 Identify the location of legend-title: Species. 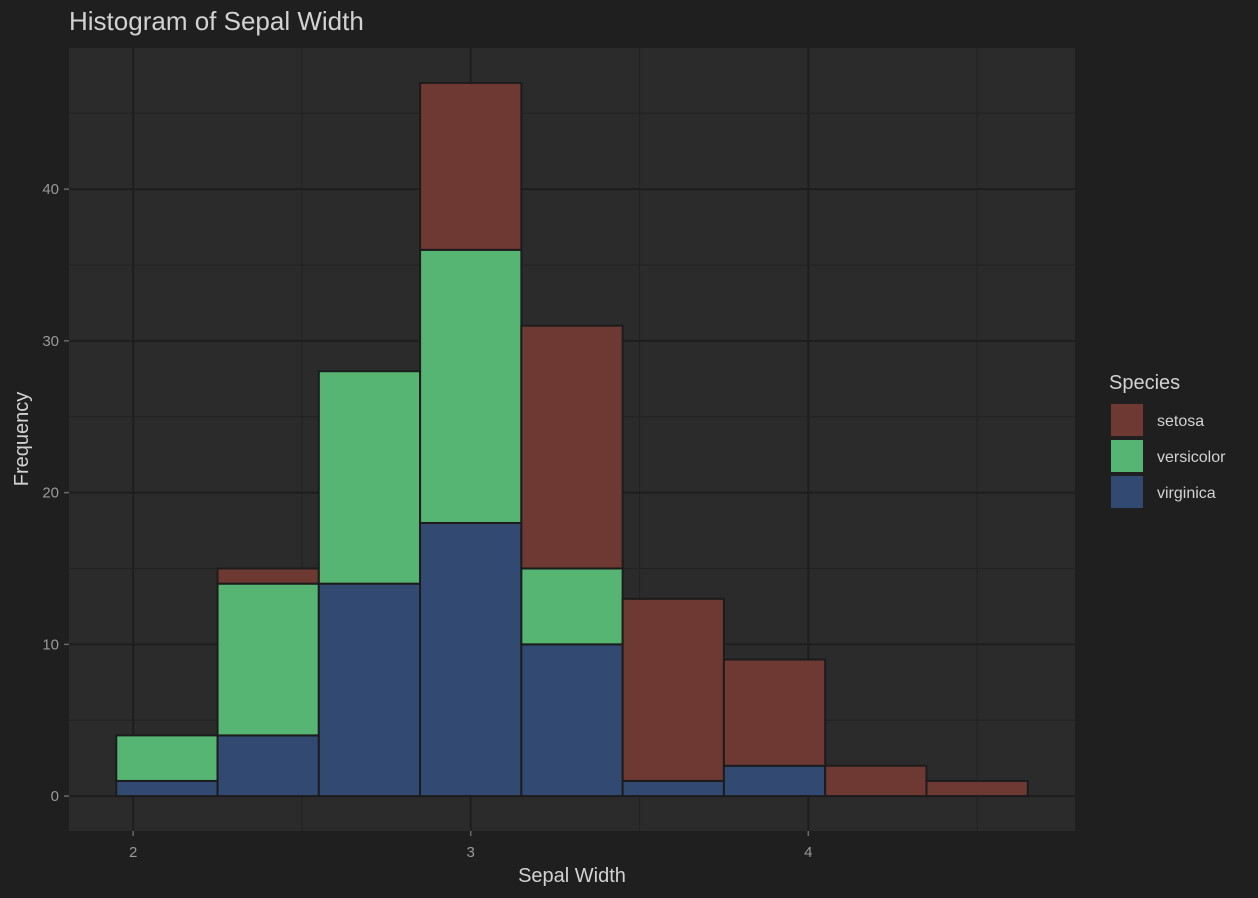
(1144, 383).